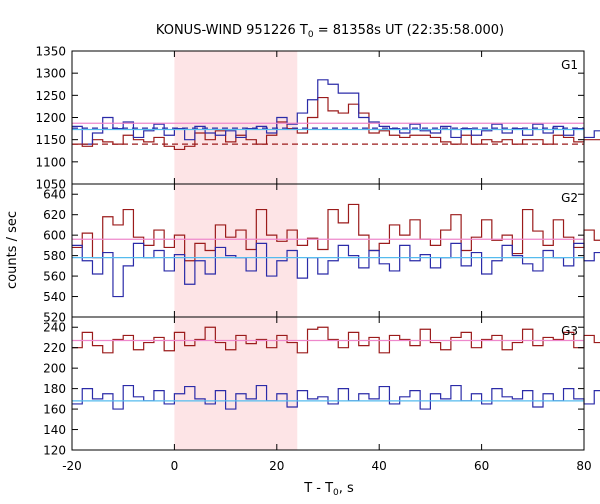 The width and height of the screenshot is (600, 504). I want to click on y-tick-label: 520, so click(54, 318).